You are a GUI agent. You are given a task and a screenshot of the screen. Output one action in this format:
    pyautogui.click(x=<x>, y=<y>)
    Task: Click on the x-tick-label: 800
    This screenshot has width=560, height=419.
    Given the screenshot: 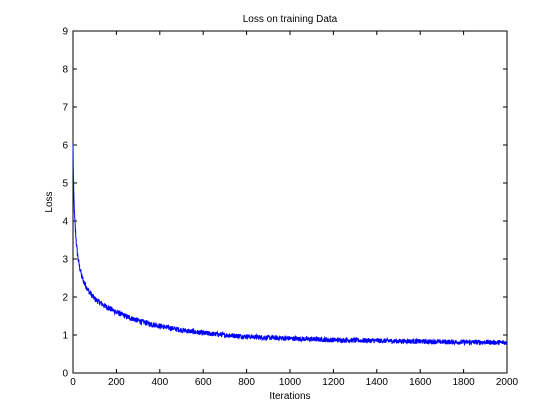 What is the action you would take?
    pyautogui.click(x=246, y=382)
    